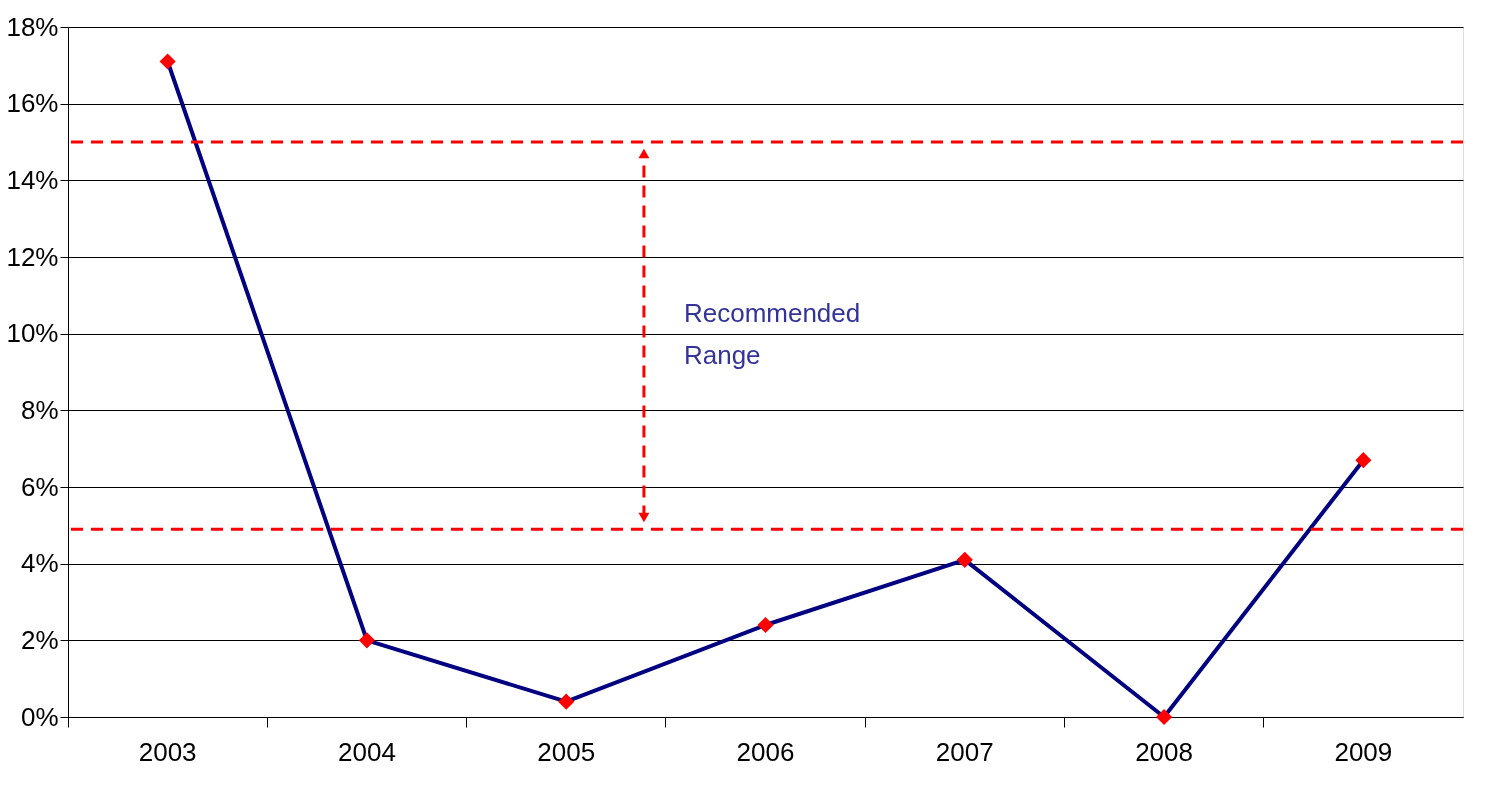 This screenshot has width=1507, height=790. I want to click on x-tick-label: 2003, so click(167, 751).